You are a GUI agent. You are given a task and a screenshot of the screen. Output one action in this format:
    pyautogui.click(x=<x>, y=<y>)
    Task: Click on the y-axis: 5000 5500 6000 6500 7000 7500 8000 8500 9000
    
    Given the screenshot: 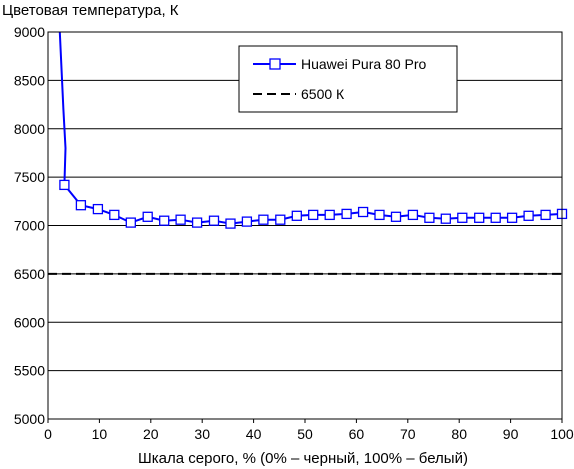 What is the action you would take?
    pyautogui.click(x=29, y=225)
    